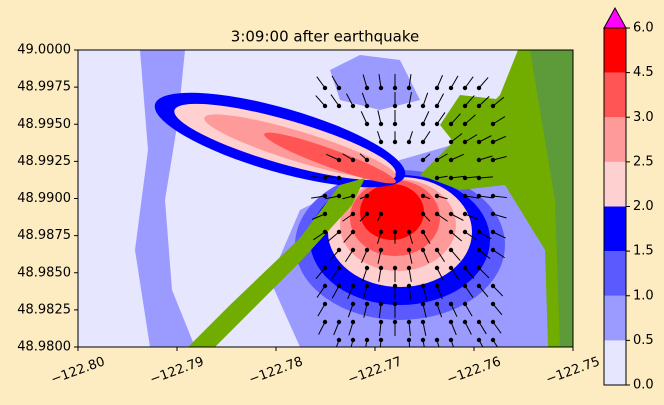  What do you see at coordinates (177, 370) in the screenshot?
I see `x-tick-label: −122.79` at bounding box center [177, 370].